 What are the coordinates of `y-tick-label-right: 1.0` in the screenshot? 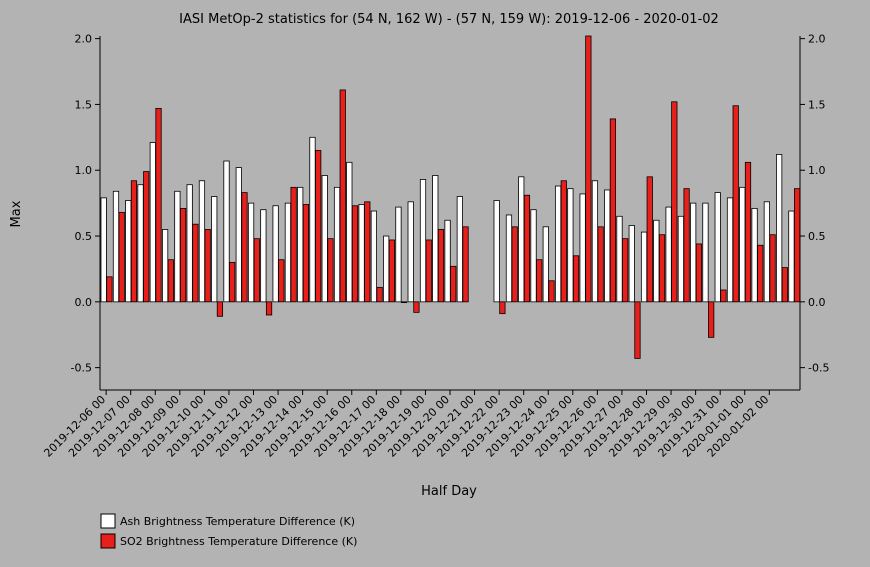 It's located at (817, 170).